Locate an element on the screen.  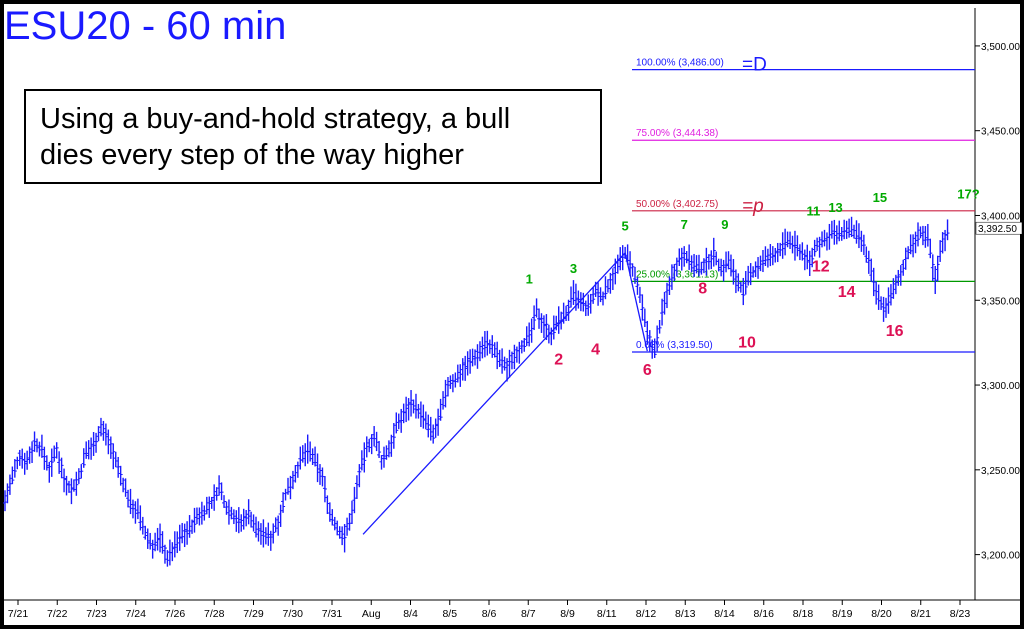
y-tick-label: 3,300.00 is located at coordinates (1000, 386).